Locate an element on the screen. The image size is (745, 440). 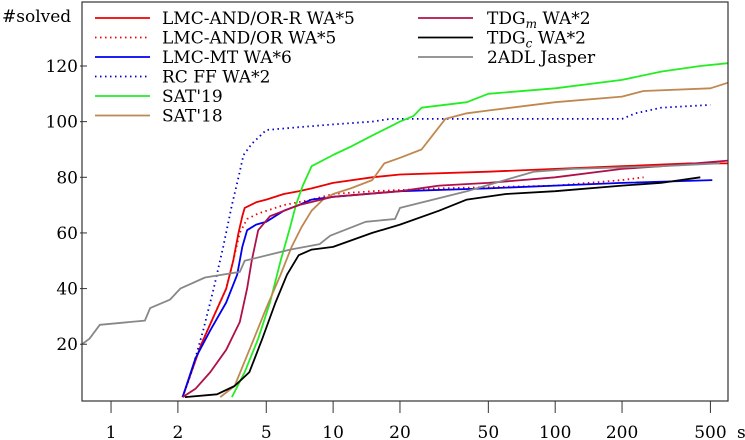
legend-label-0: LMC-AND/OR-R WA*5 is located at coordinates (258, 19).